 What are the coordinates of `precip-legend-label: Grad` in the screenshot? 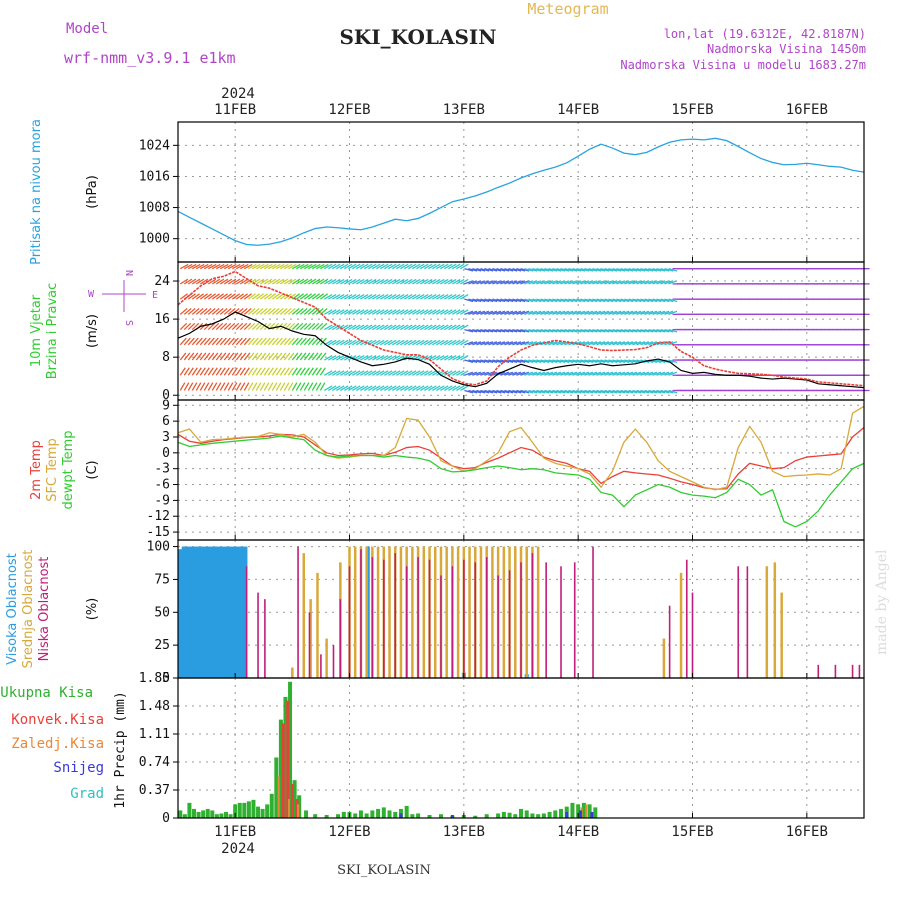 It's located at (87, 794).